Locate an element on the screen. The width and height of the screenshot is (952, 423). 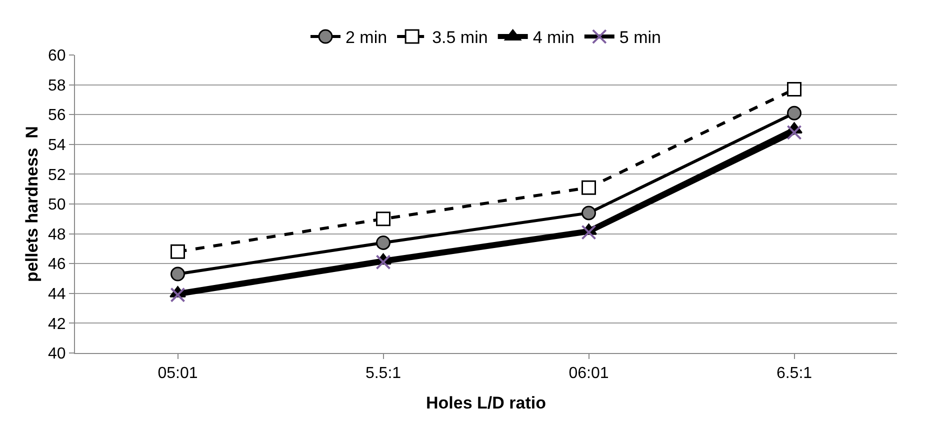
x-axis-title: Holes L/D ratio is located at coordinates (486, 403).